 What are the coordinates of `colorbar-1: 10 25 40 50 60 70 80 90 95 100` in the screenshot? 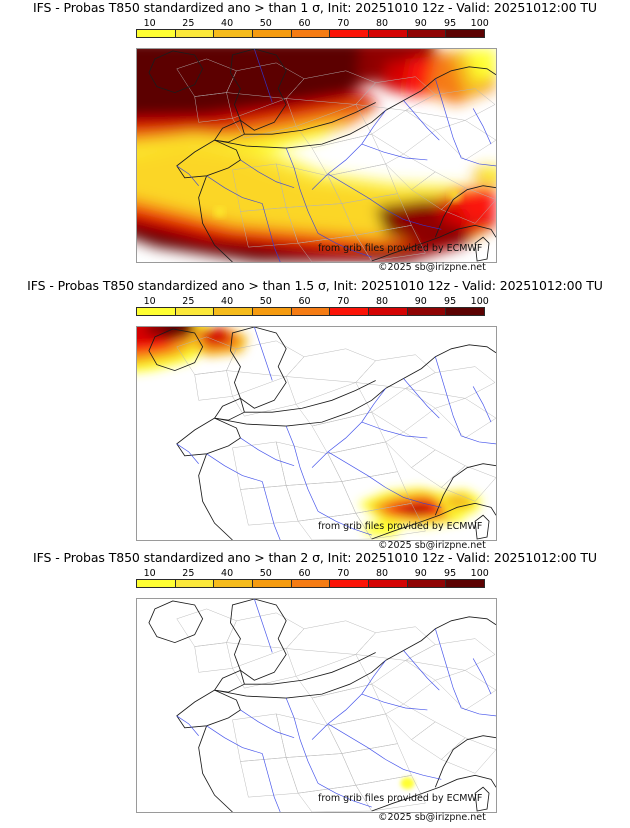 It's located at (312, 28).